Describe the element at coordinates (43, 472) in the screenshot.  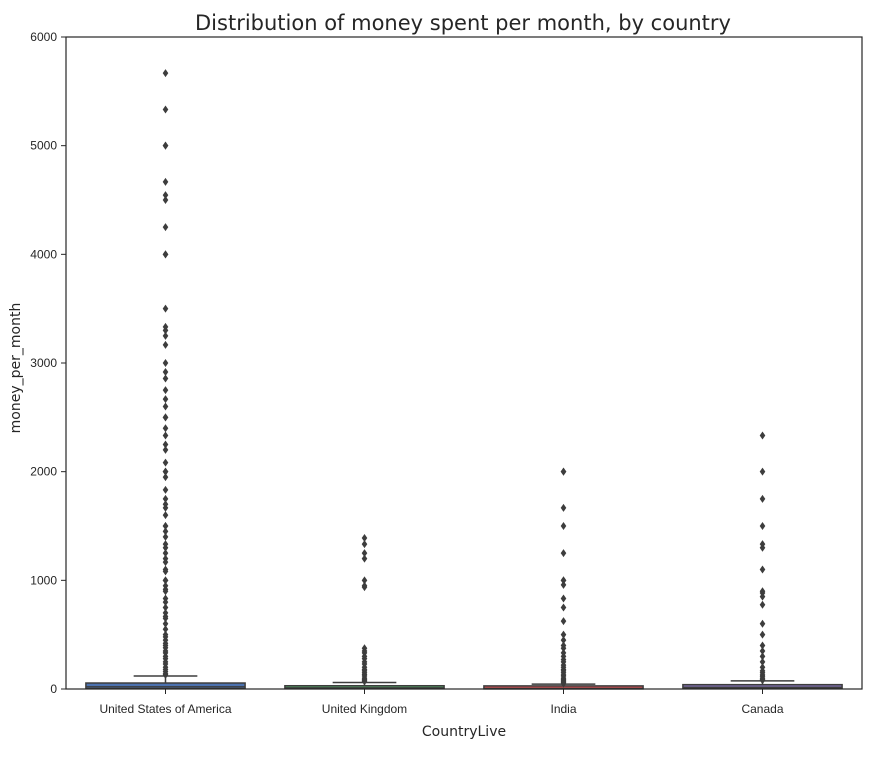
I see `y-tick-label: 2000` at that location.